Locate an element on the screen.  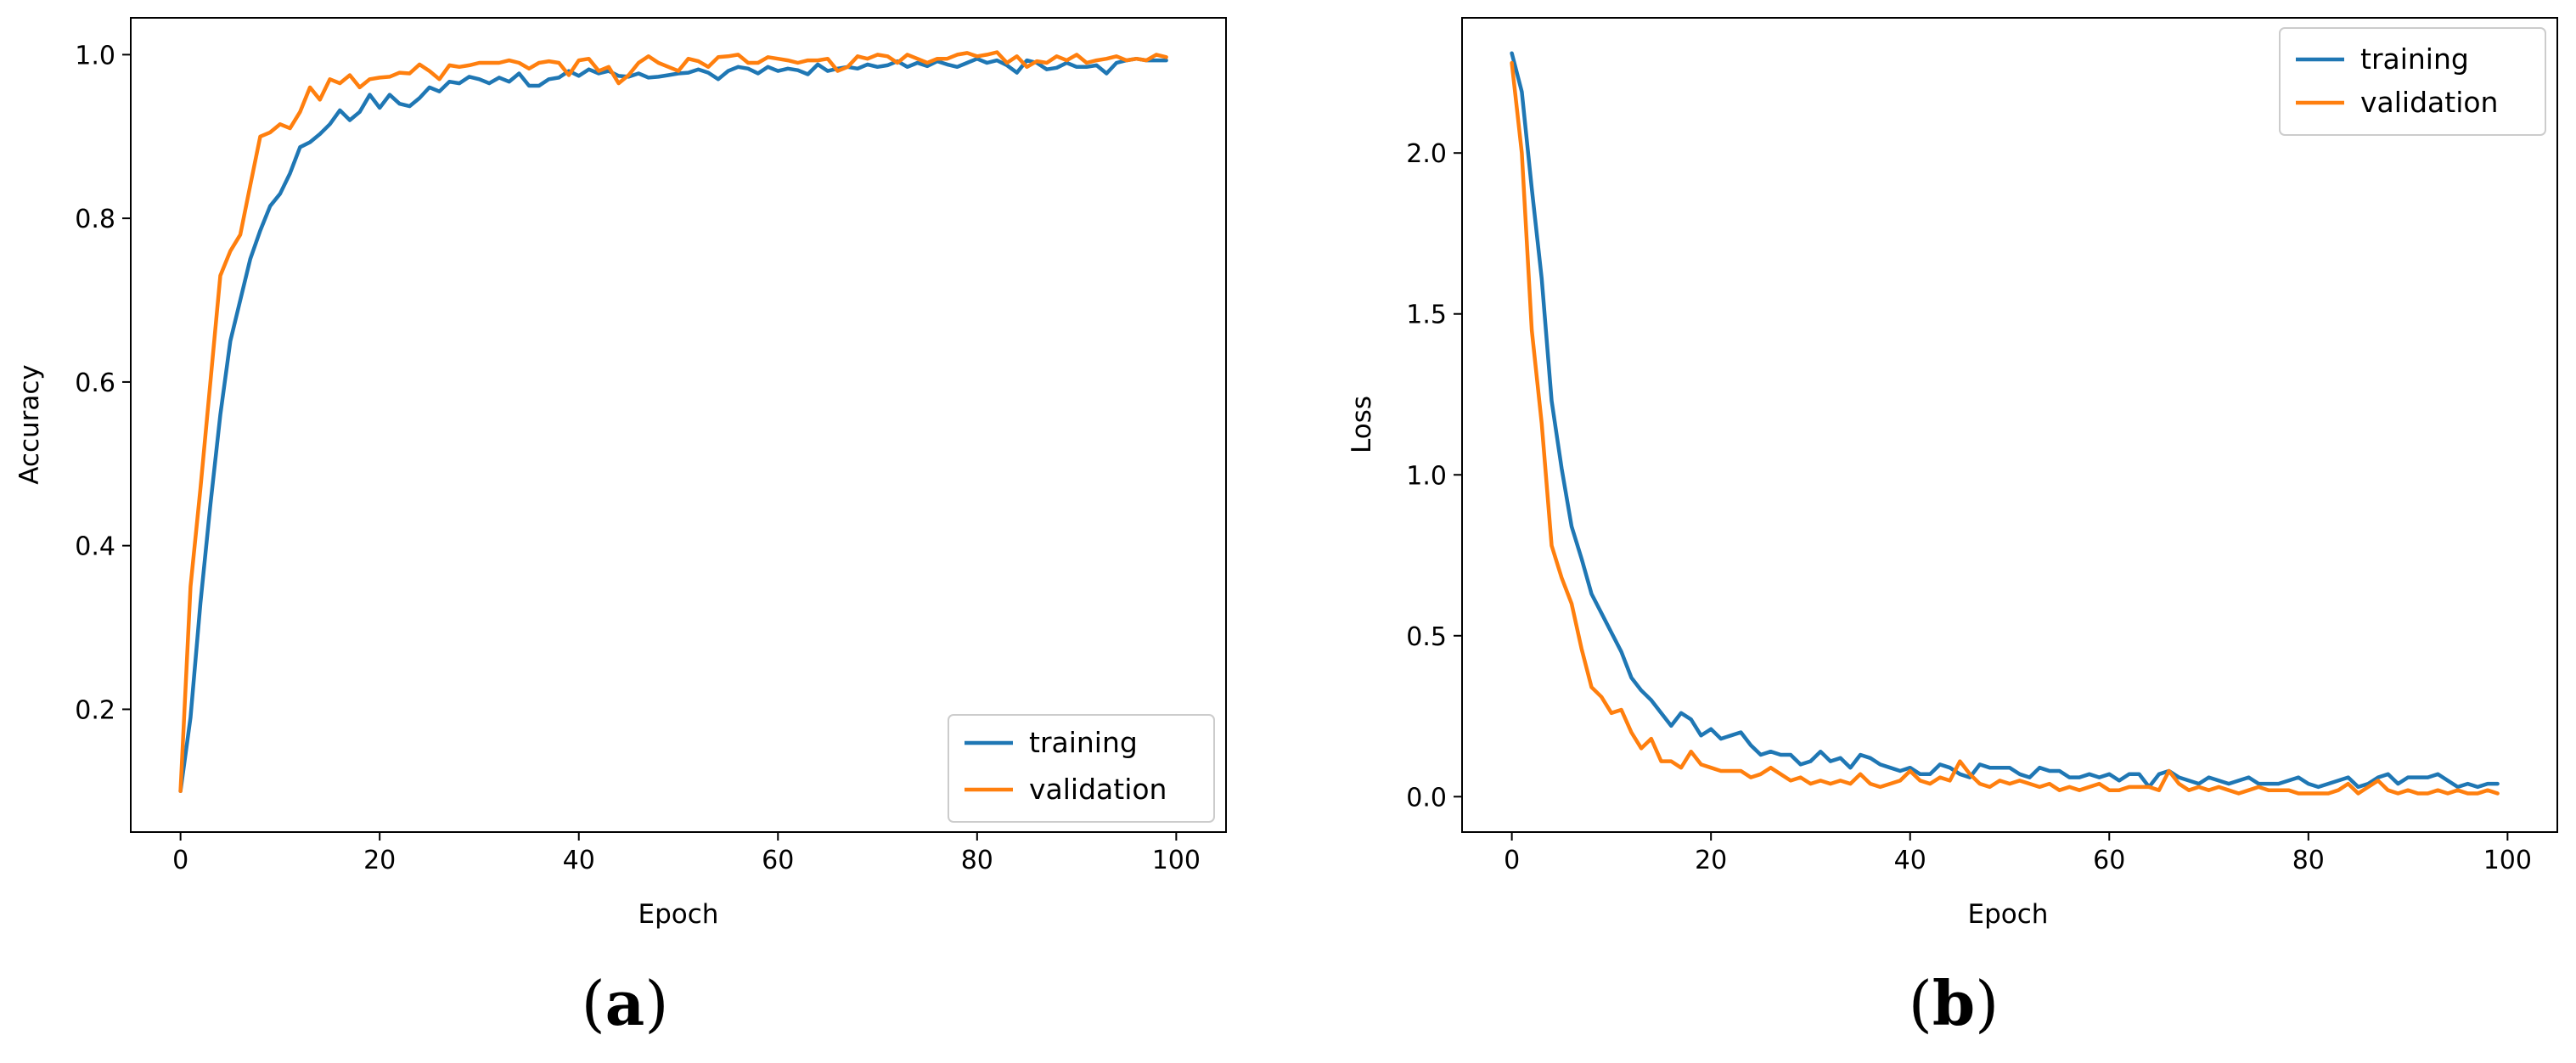
panel-label-b: (b) is located at coordinates (1954, 1003).